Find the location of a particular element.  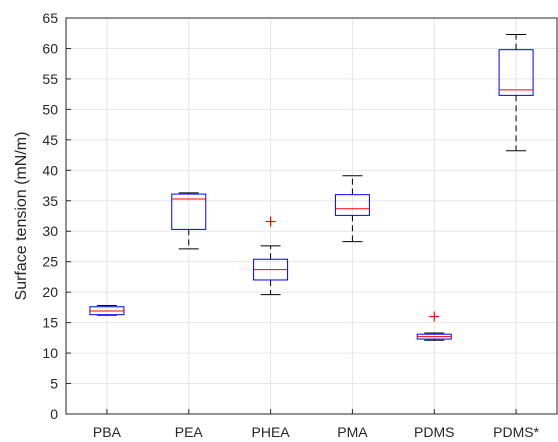

x-tick-label: PDMS is located at coordinates (434, 432).